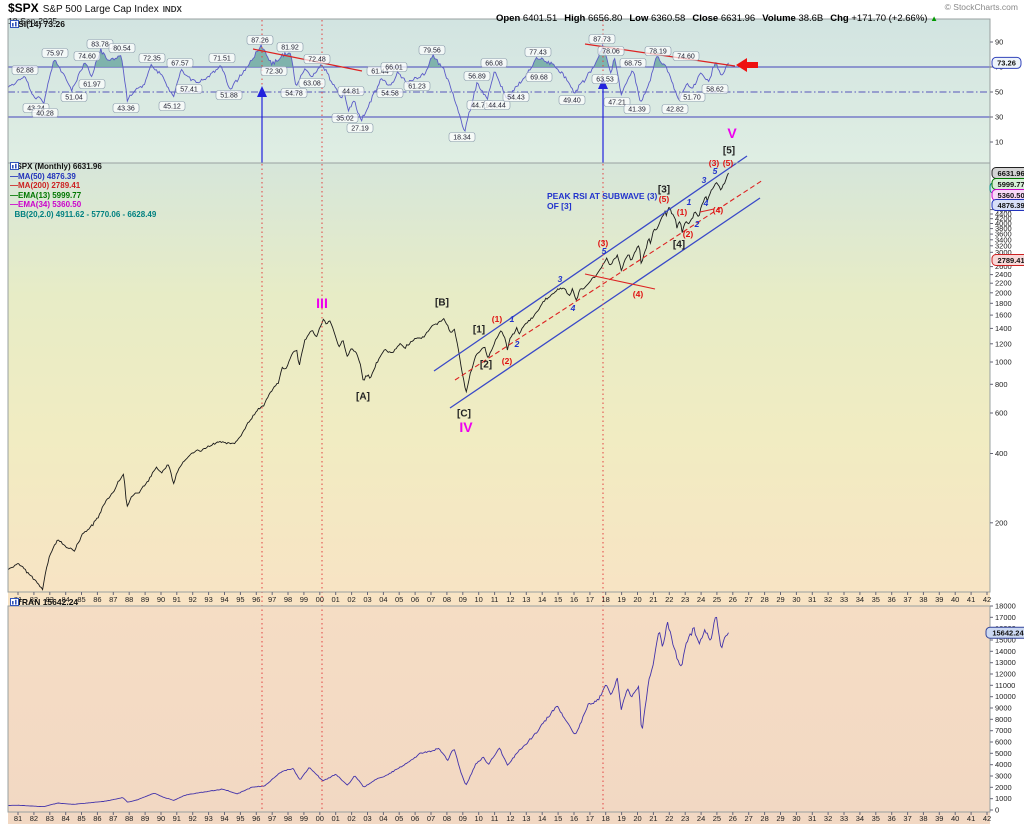  I want to click on wave-label: [A], so click(363, 397).